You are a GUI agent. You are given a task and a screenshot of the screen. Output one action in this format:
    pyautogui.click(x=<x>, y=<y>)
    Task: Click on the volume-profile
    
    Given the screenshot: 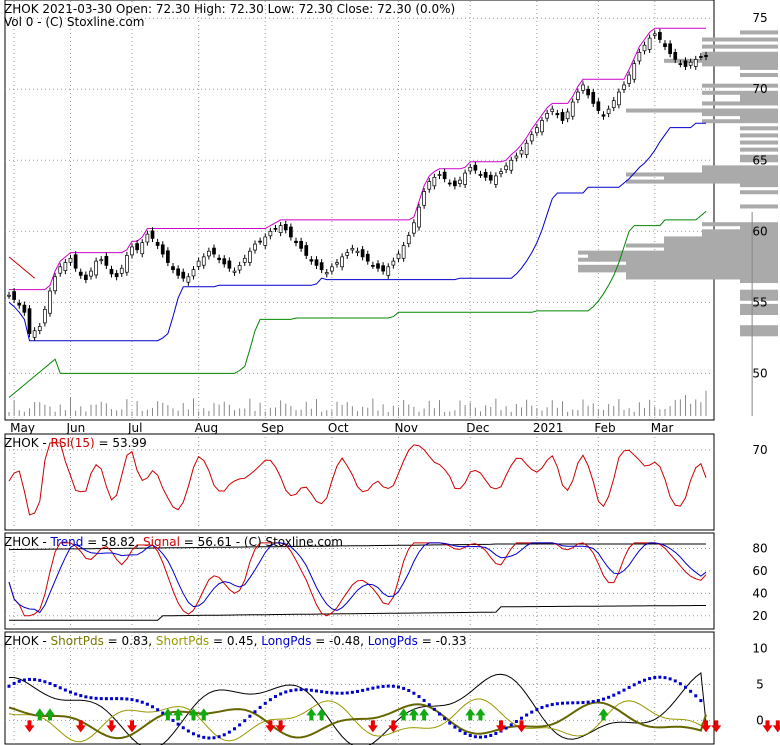 What is the action you would take?
    pyautogui.click(x=678, y=183)
    